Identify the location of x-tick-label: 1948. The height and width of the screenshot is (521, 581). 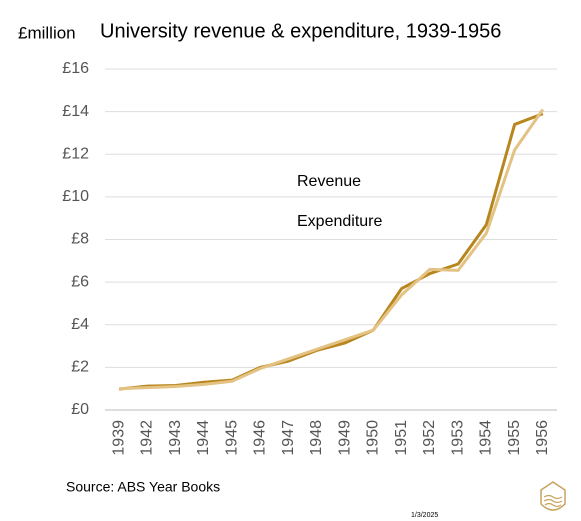
(316, 438).